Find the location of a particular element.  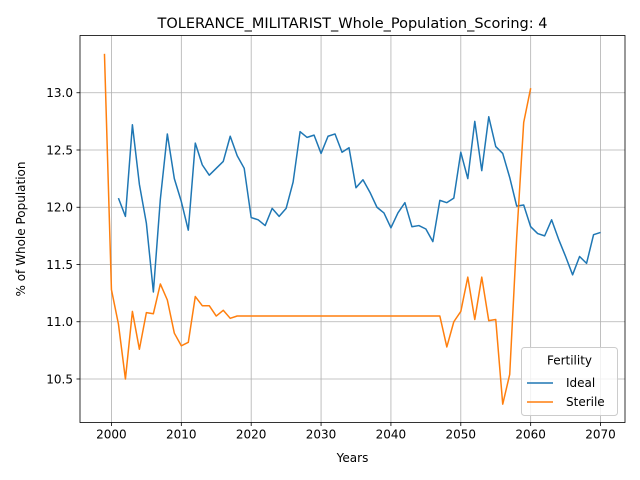

legend: Fertility Ideal Sterile is located at coordinates (570, 382).